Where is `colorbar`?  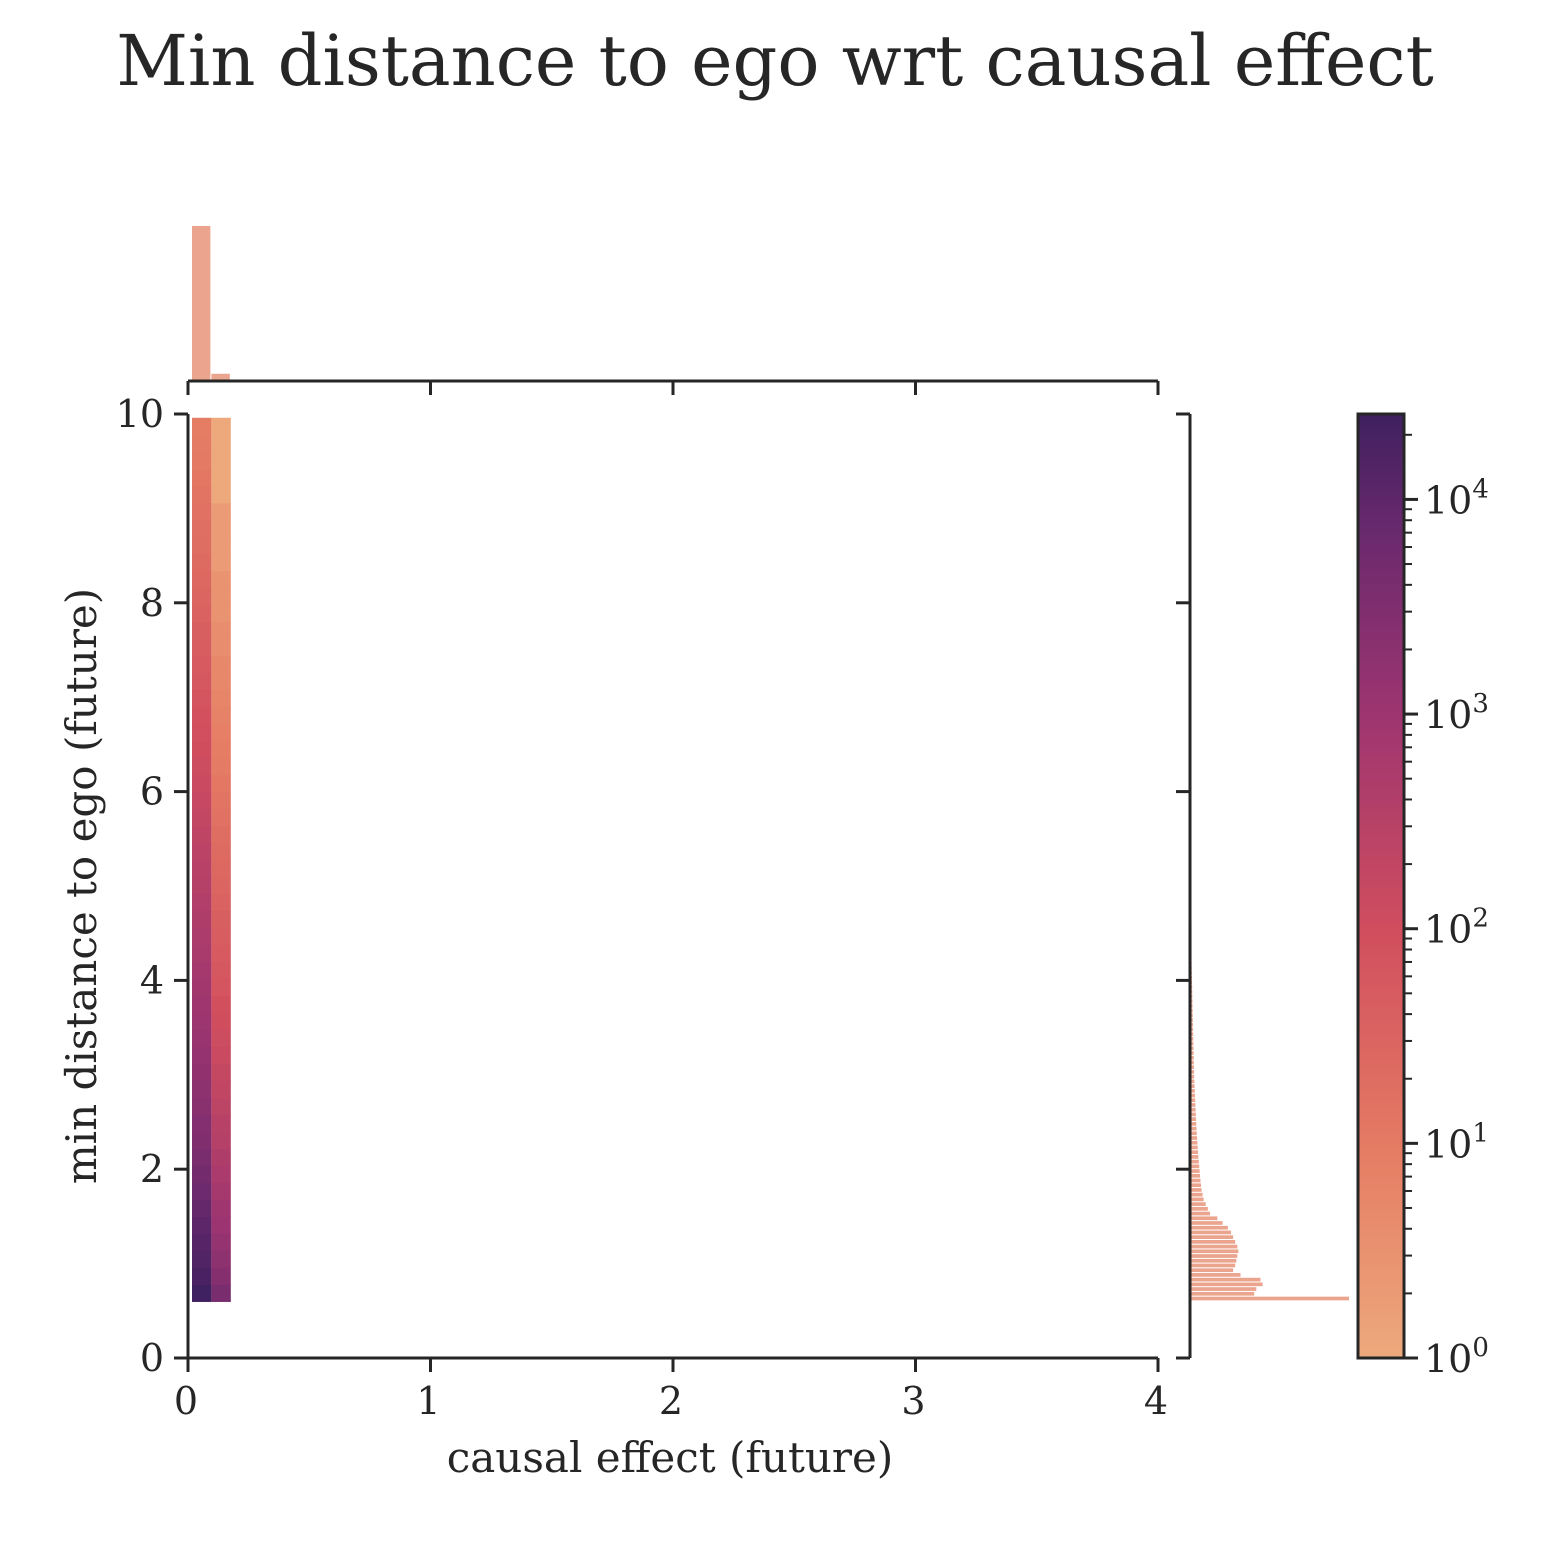 colorbar is located at coordinates (1381, 886).